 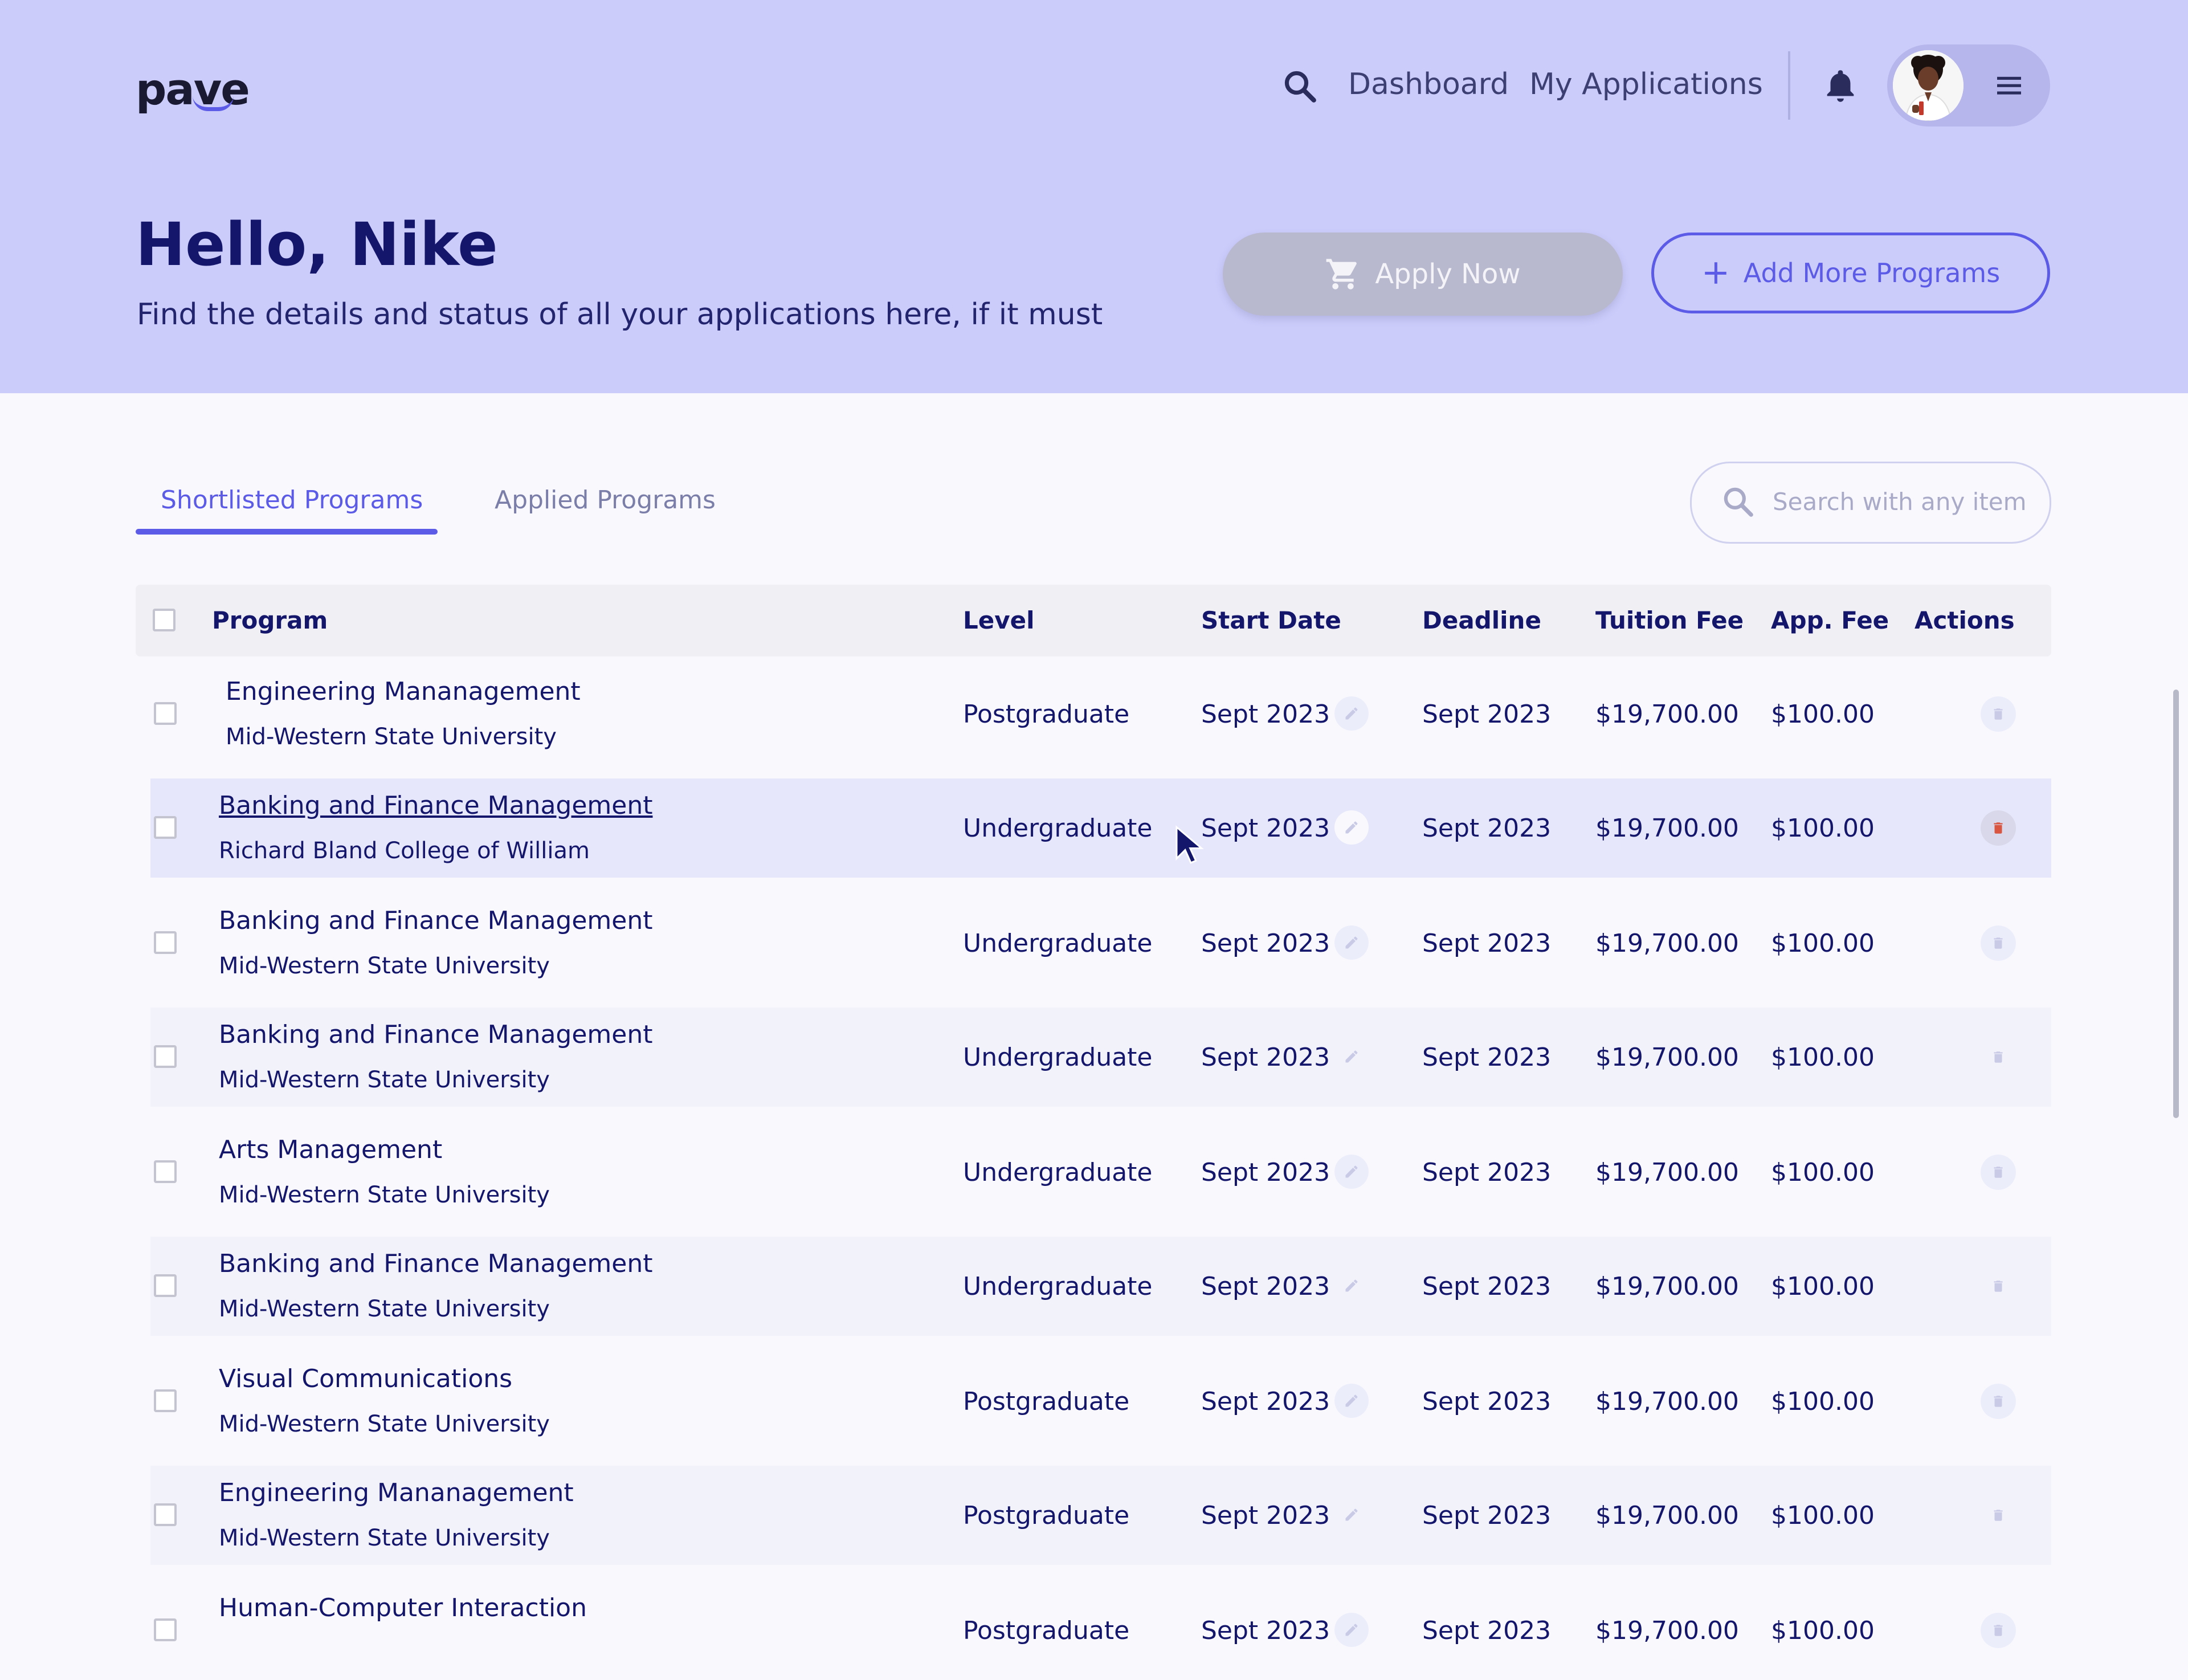 What do you see at coordinates (331, 1149) in the screenshot?
I see `program-name: Arts Management` at bounding box center [331, 1149].